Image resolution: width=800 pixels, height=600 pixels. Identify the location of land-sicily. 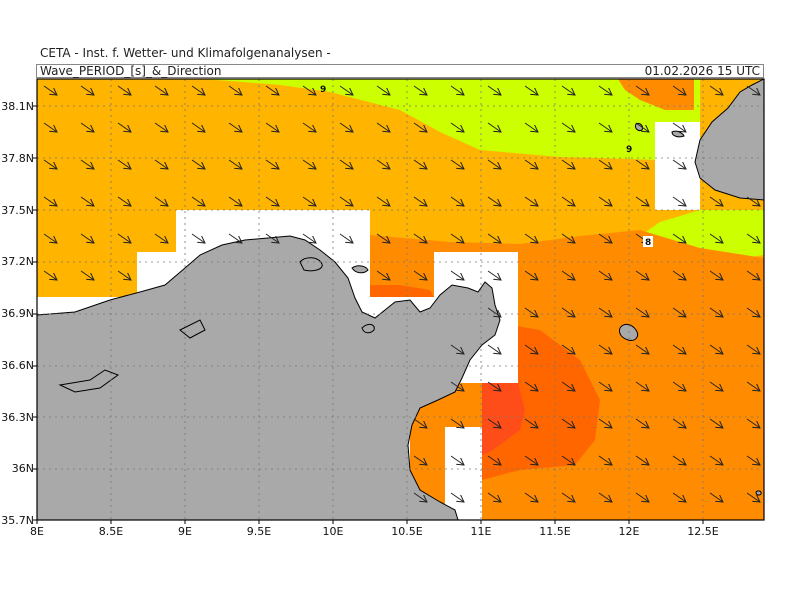
(729, 140).